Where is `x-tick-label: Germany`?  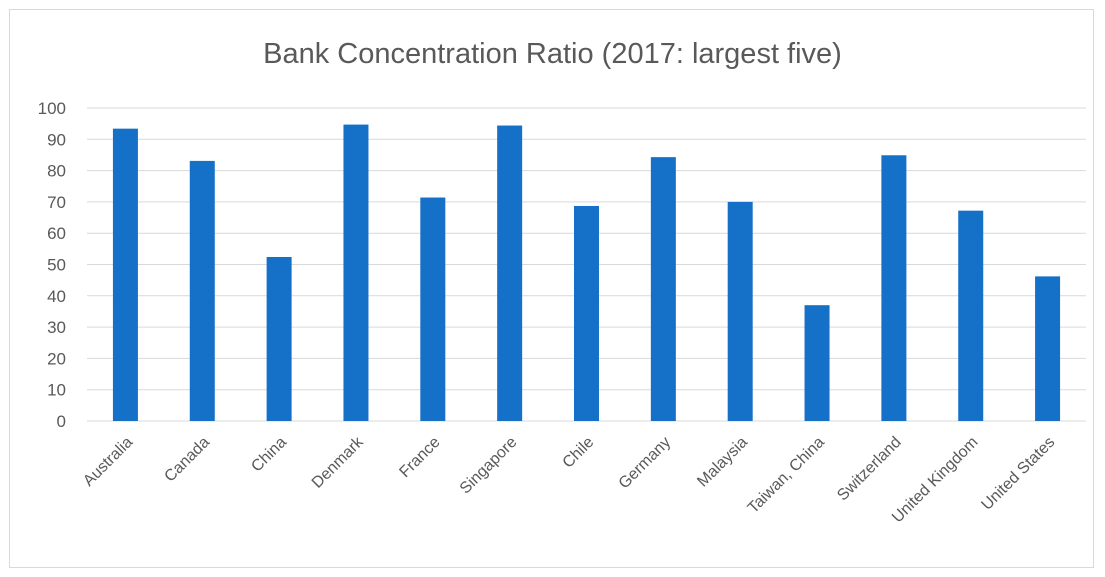 x-tick-label: Germany is located at coordinates (645, 463).